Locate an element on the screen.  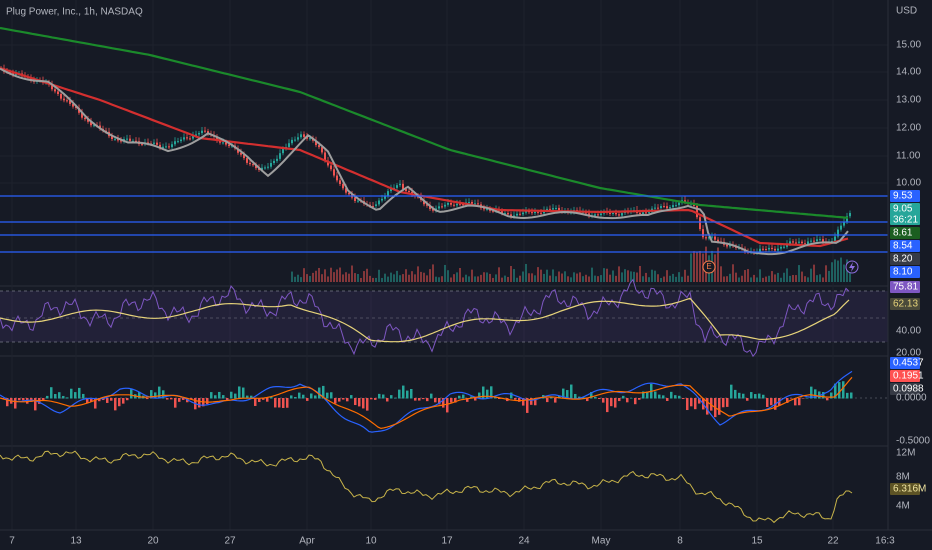
price-tick-label: 14.00 is located at coordinates (908, 72).